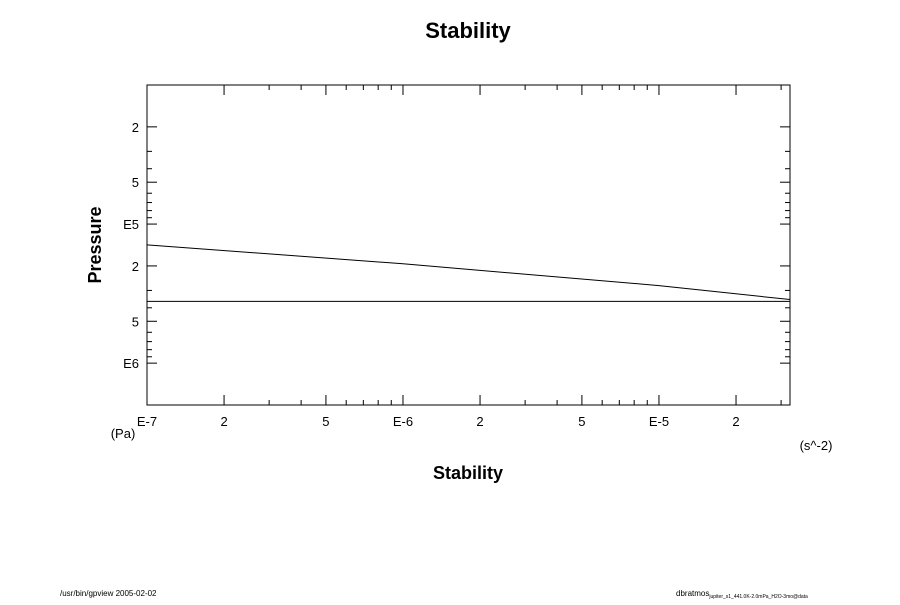 Image resolution: width=900 pixels, height=605 pixels. I want to click on footer-right-main: dbratmos, so click(692, 593).